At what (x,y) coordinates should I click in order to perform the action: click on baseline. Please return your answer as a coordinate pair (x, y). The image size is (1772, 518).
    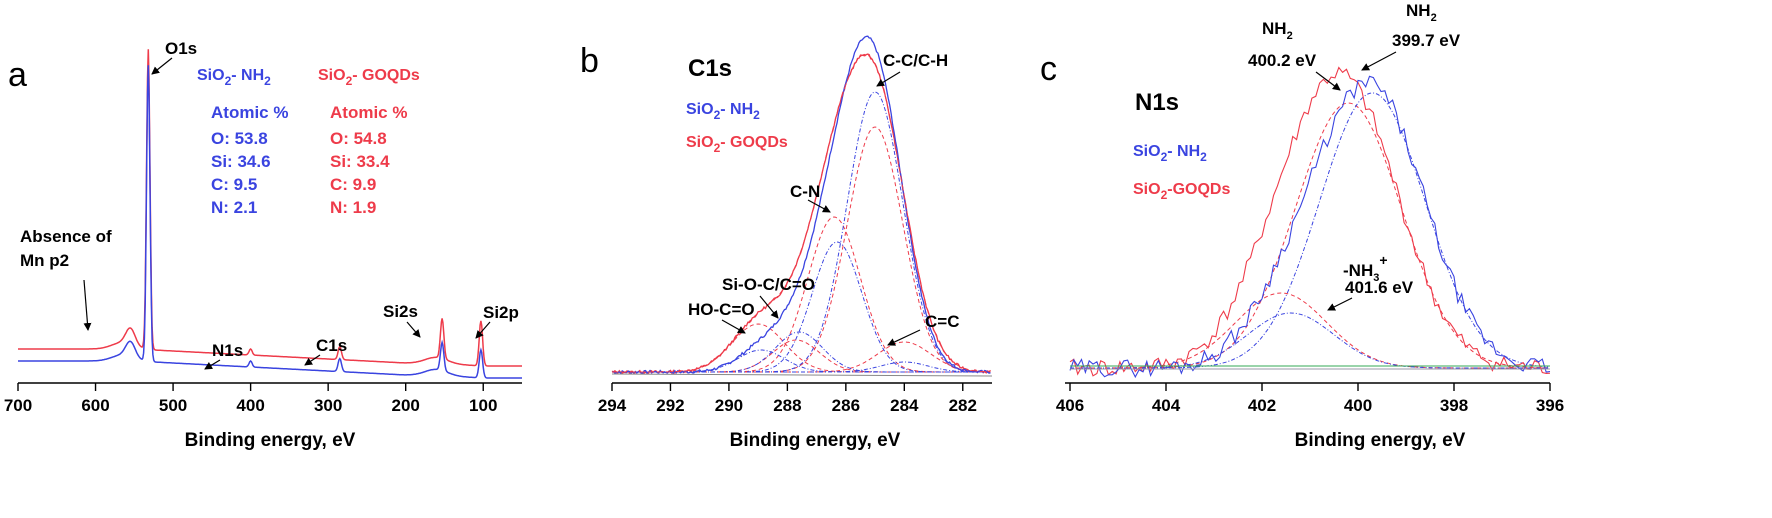
    Looking at the image, I should click on (802, 375).